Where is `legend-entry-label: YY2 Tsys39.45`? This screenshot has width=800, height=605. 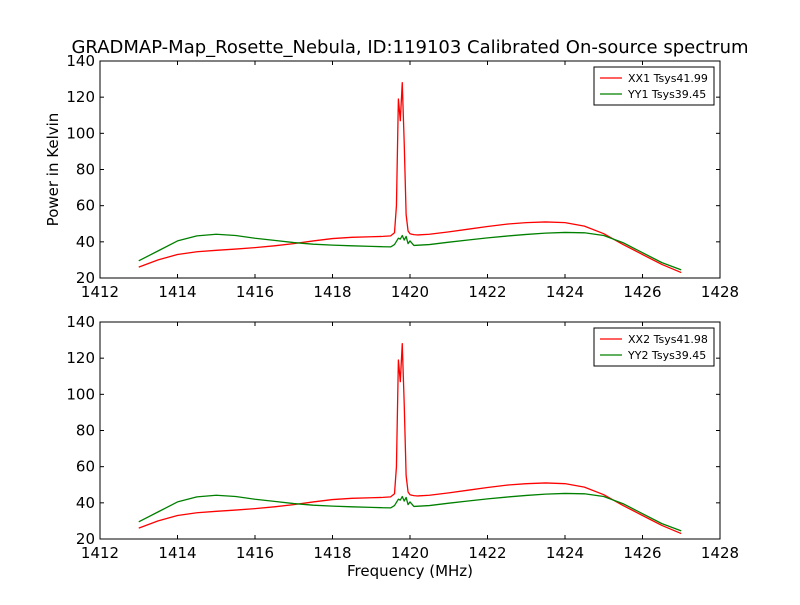 legend-entry-label: YY2 Tsys39.45 is located at coordinates (666, 355).